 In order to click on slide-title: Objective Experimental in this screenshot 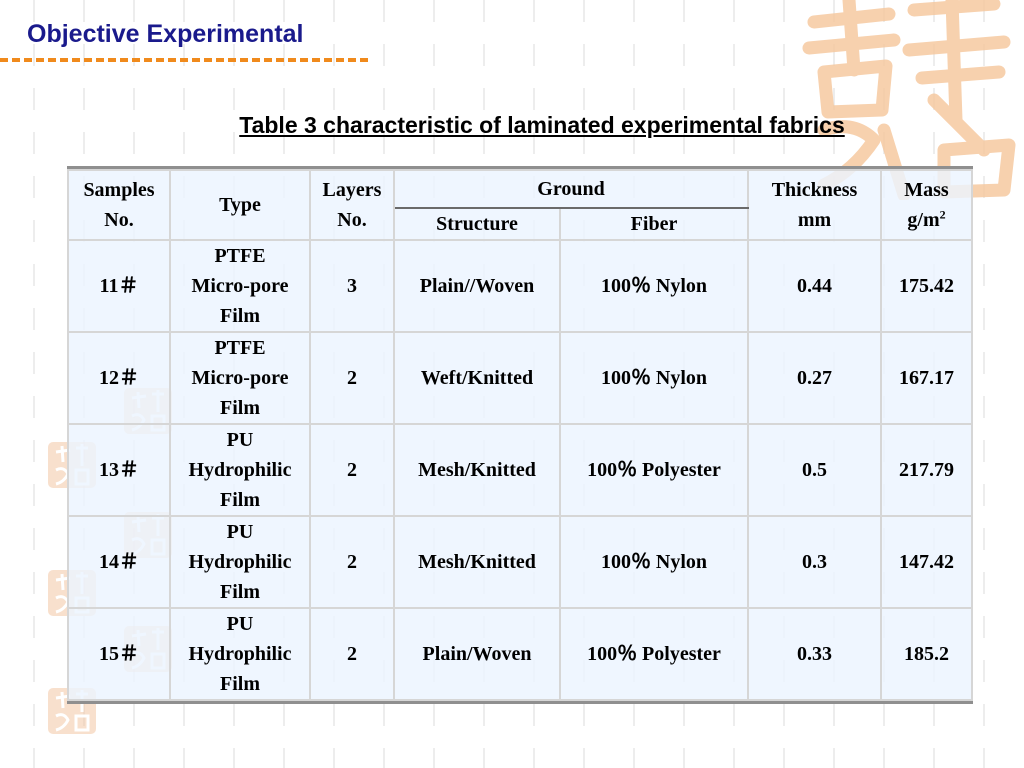, I will do `click(165, 34)`.